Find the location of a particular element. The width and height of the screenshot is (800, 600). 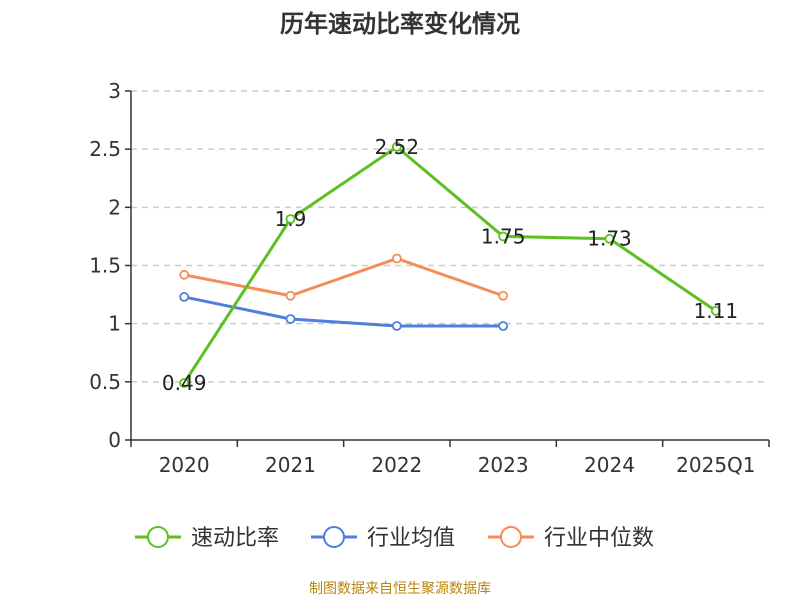

data-label: 1.73 is located at coordinates (609, 239).